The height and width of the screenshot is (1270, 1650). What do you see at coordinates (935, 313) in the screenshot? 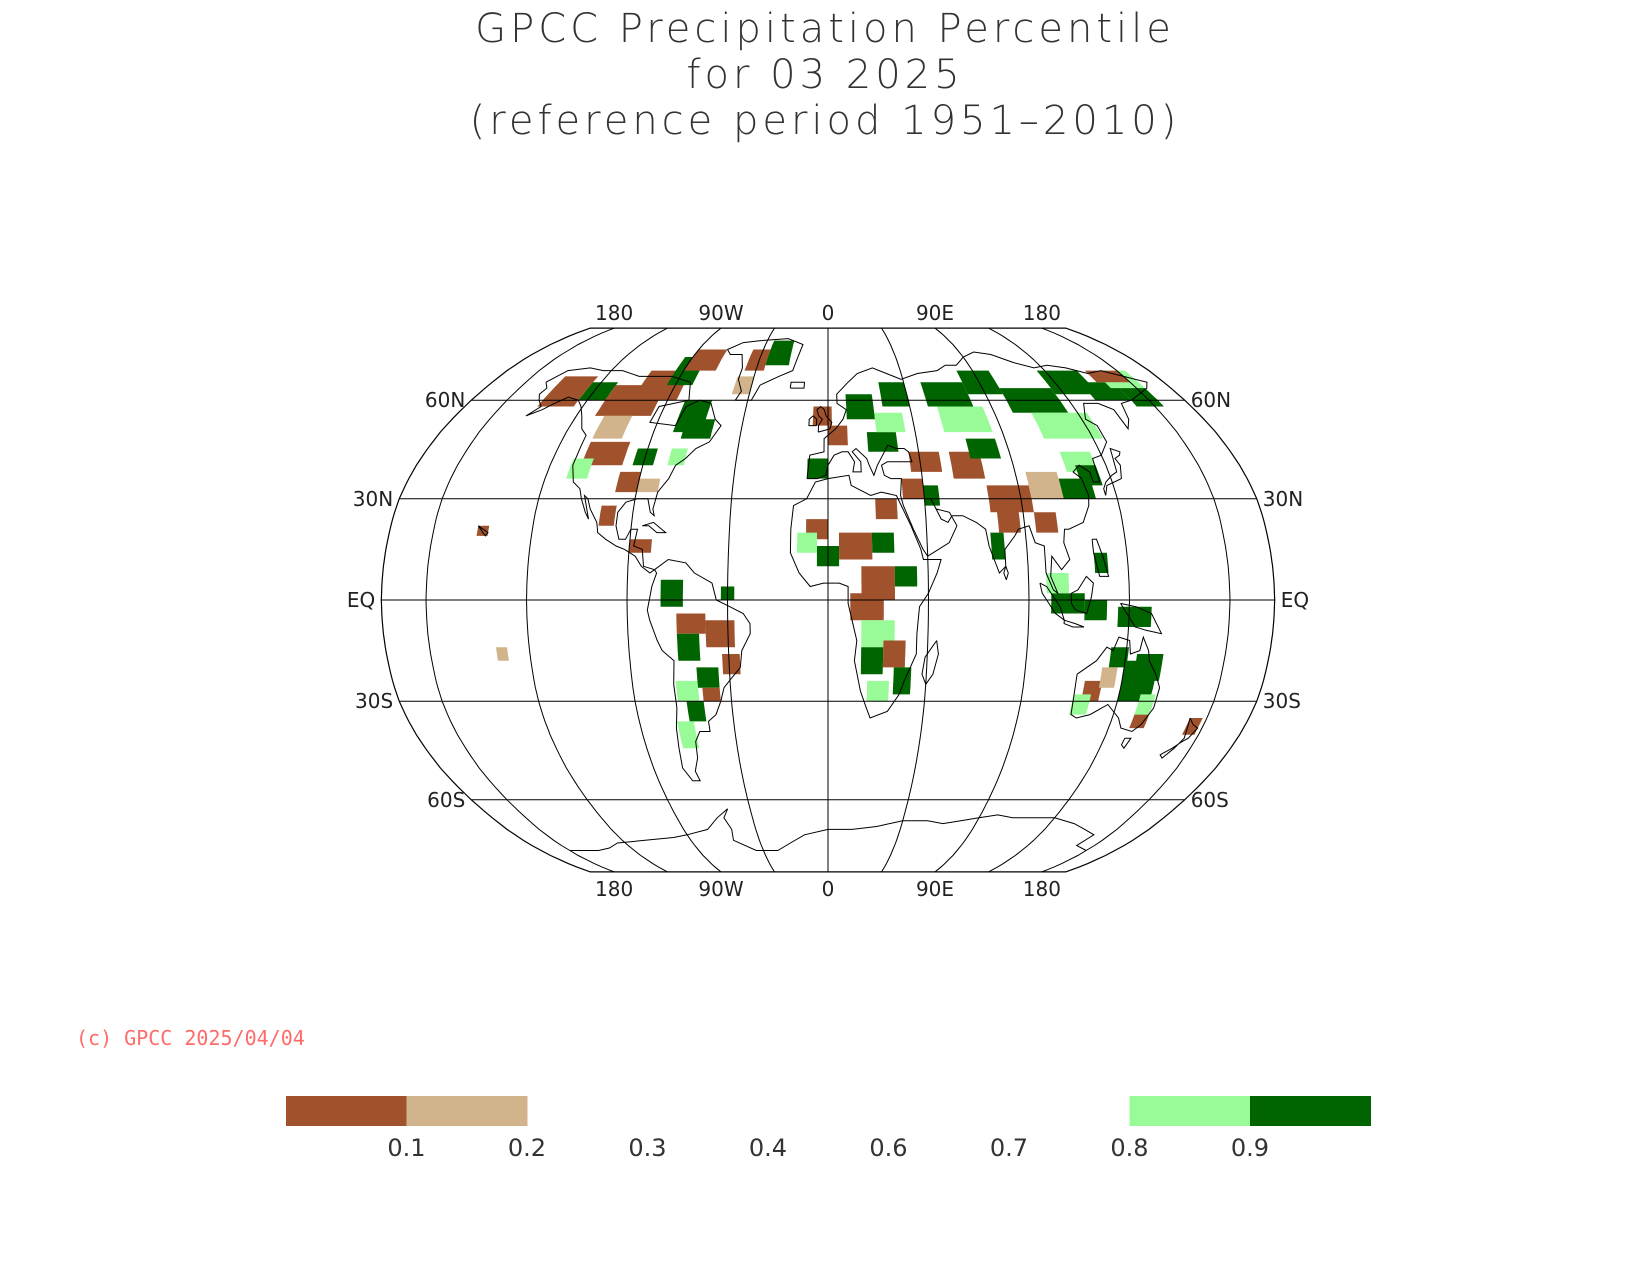
I see `longitude-label-top: 90E` at bounding box center [935, 313].